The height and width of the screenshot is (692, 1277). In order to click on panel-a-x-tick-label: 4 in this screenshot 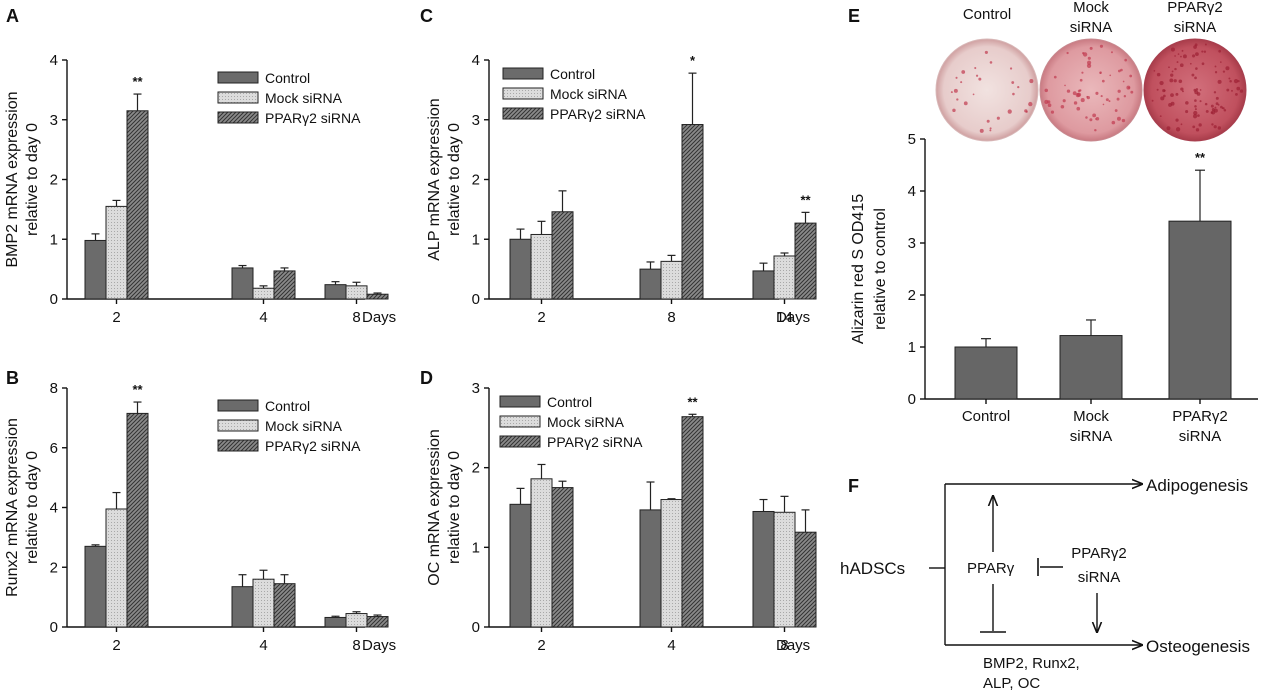, I will do `click(263, 317)`.